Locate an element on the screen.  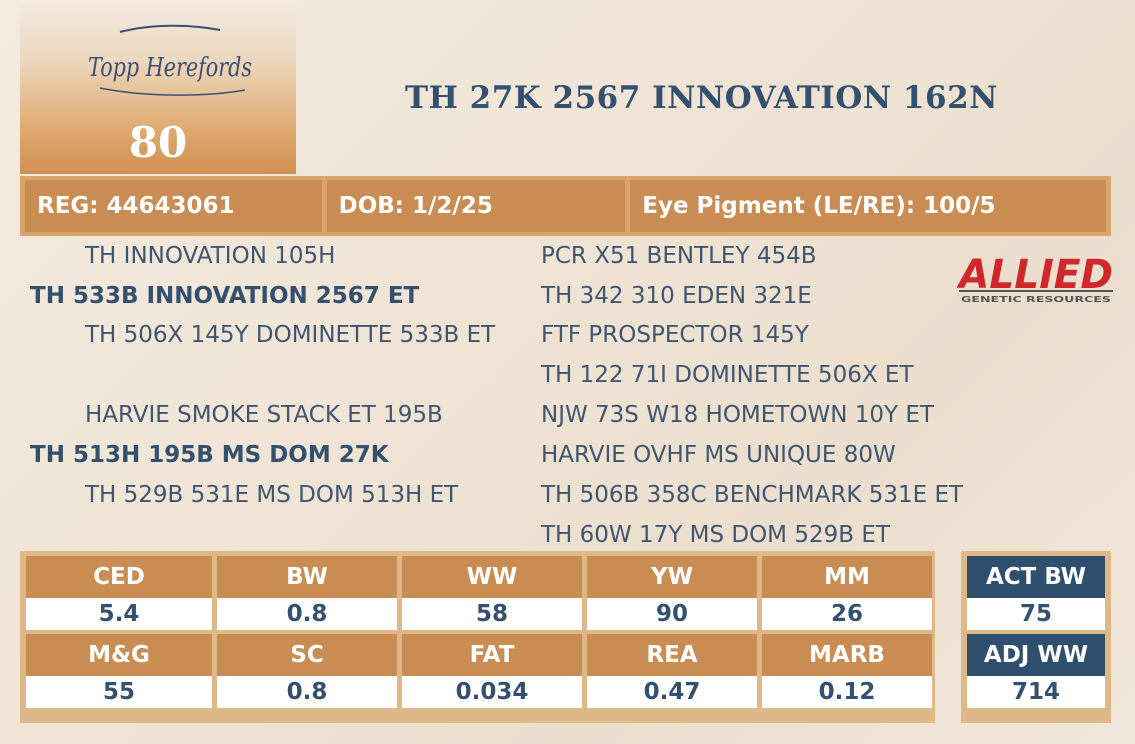
logo-panel: Topp Herefords 80 is located at coordinates (158, 87).